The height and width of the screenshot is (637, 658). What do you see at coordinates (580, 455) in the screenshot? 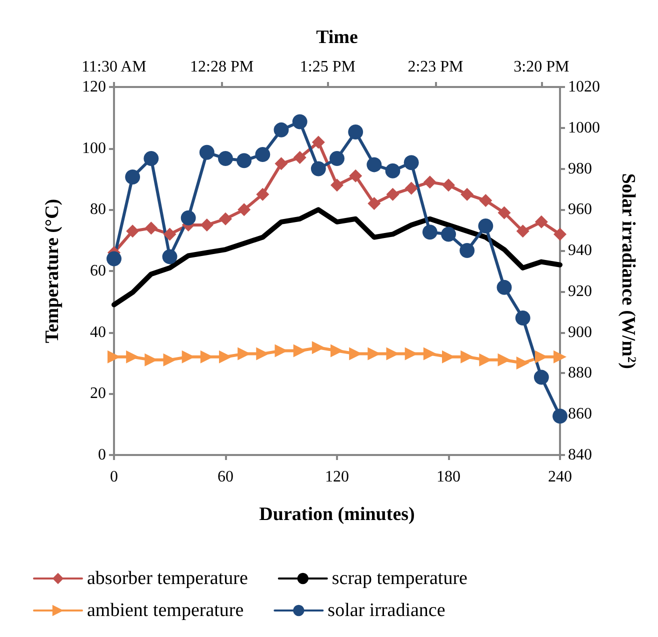
I see `y2-tick-label: 840` at bounding box center [580, 455].